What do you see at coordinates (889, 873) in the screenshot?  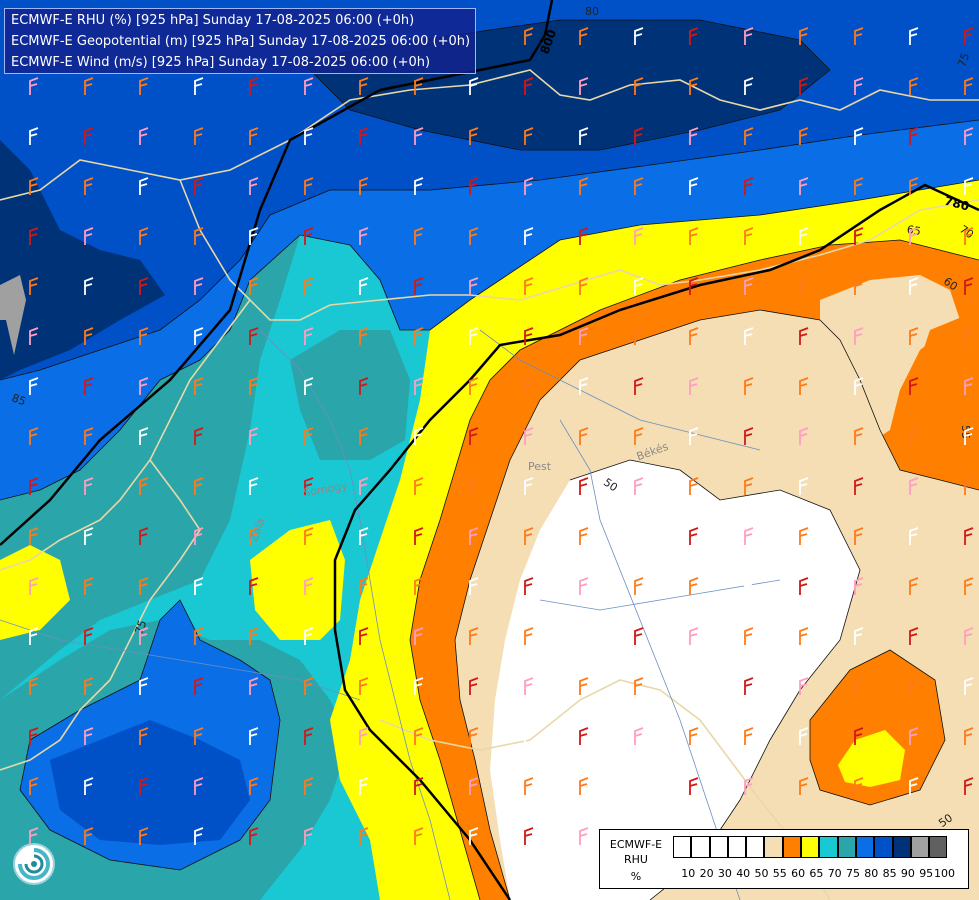 I see `legend-tick-label: 85` at bounding box center [889, 873].